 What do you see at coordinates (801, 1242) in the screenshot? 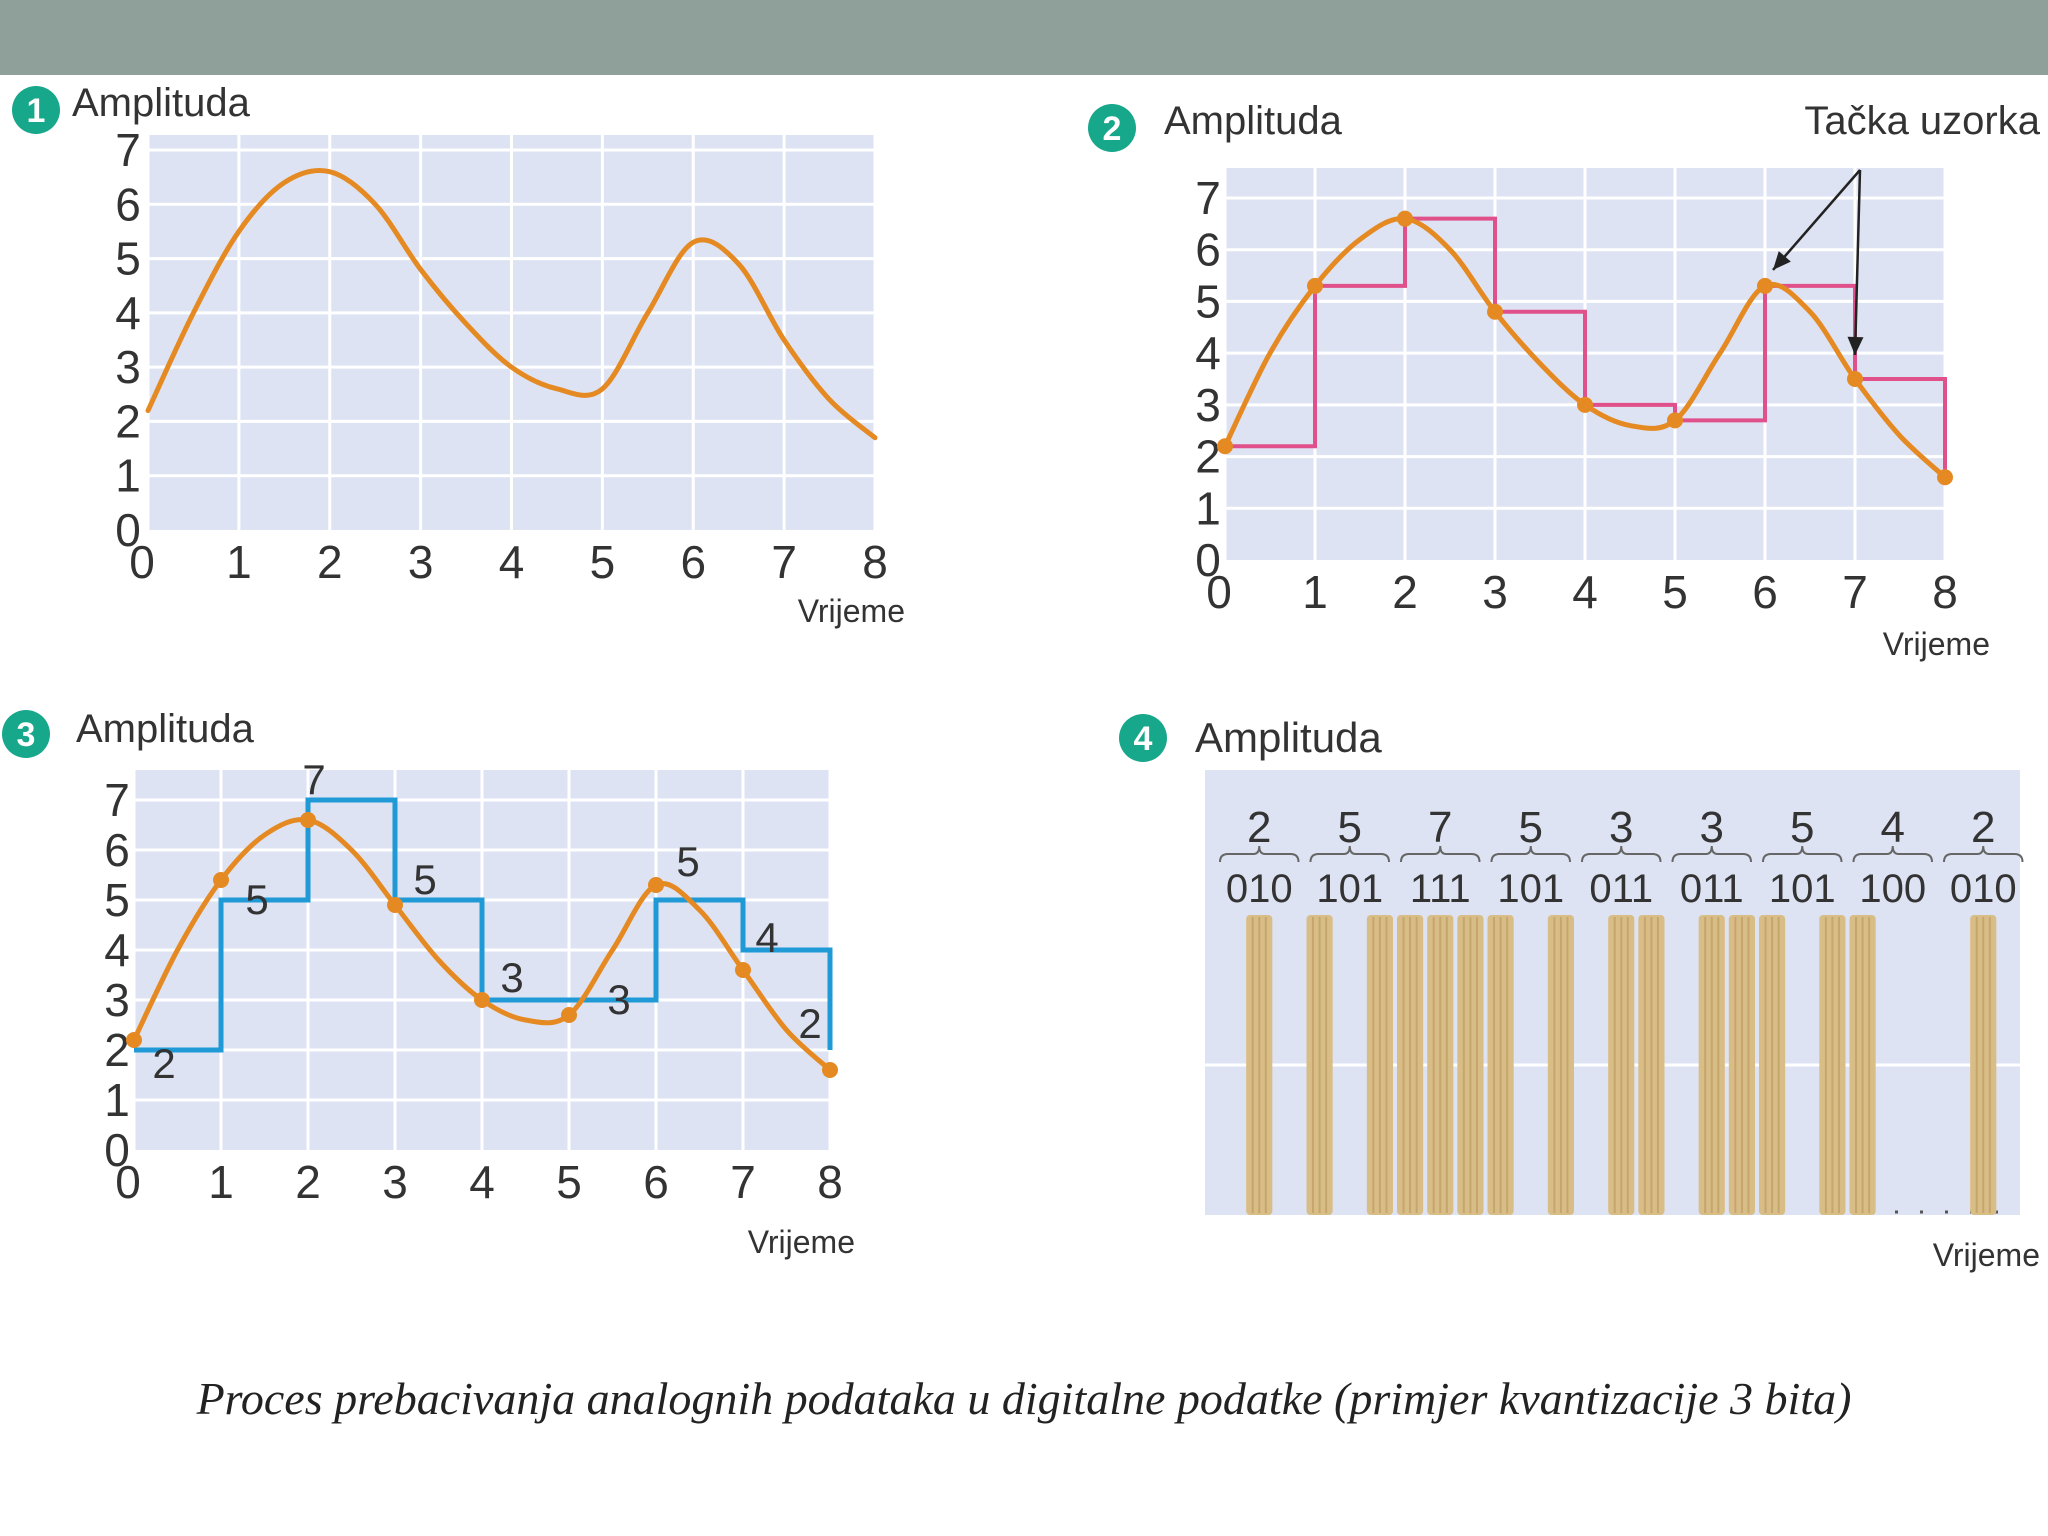
I see `chart3-x-title: Vrijeme` at bounding box center [801, 1242].